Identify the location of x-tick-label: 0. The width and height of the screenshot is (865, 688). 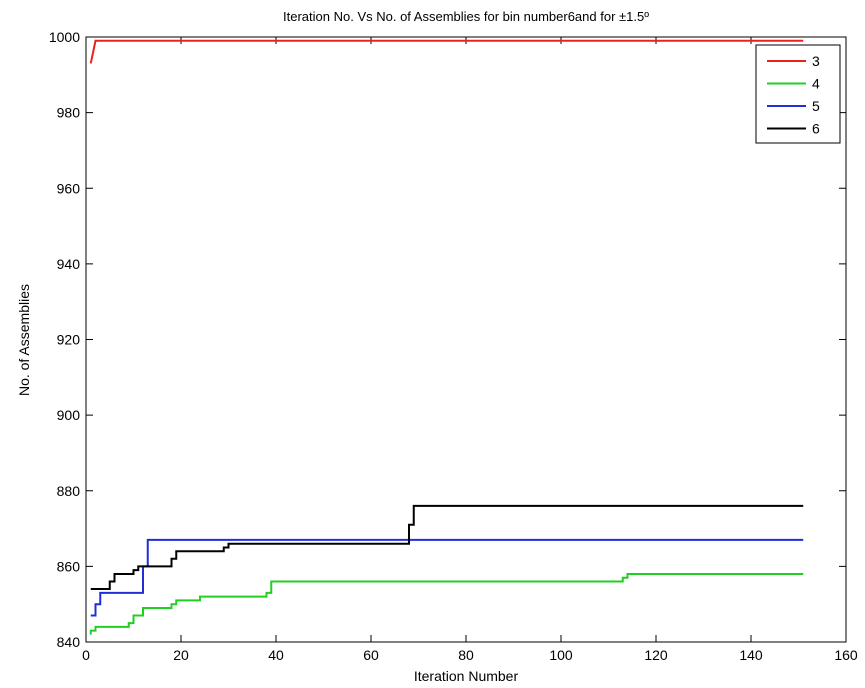
(86, 655).